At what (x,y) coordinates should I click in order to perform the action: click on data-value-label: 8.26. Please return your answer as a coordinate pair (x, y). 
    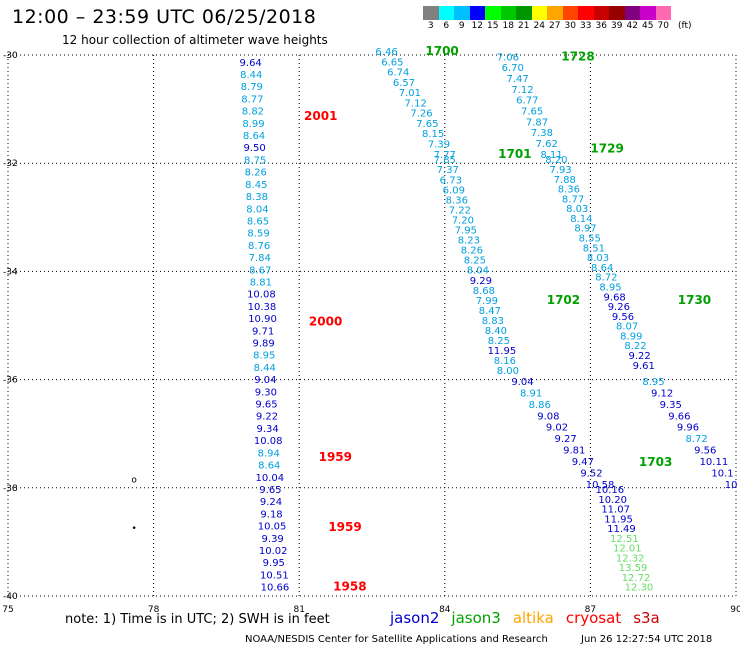
    Looking at the image, I should click on (256, 173).